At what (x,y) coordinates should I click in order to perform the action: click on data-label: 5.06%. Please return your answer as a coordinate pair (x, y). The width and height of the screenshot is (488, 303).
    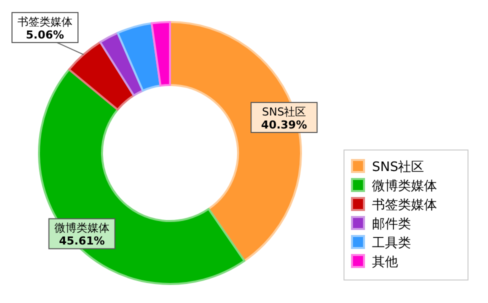
    Looking at the image, I should click on (45, 35).